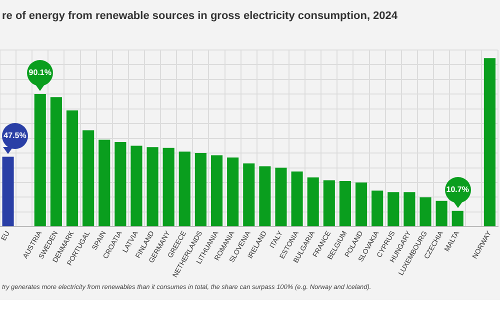  I want to click on chart-title: re of energy from renewable sources in gross electricity consumption, 2024, so click(200, 16).